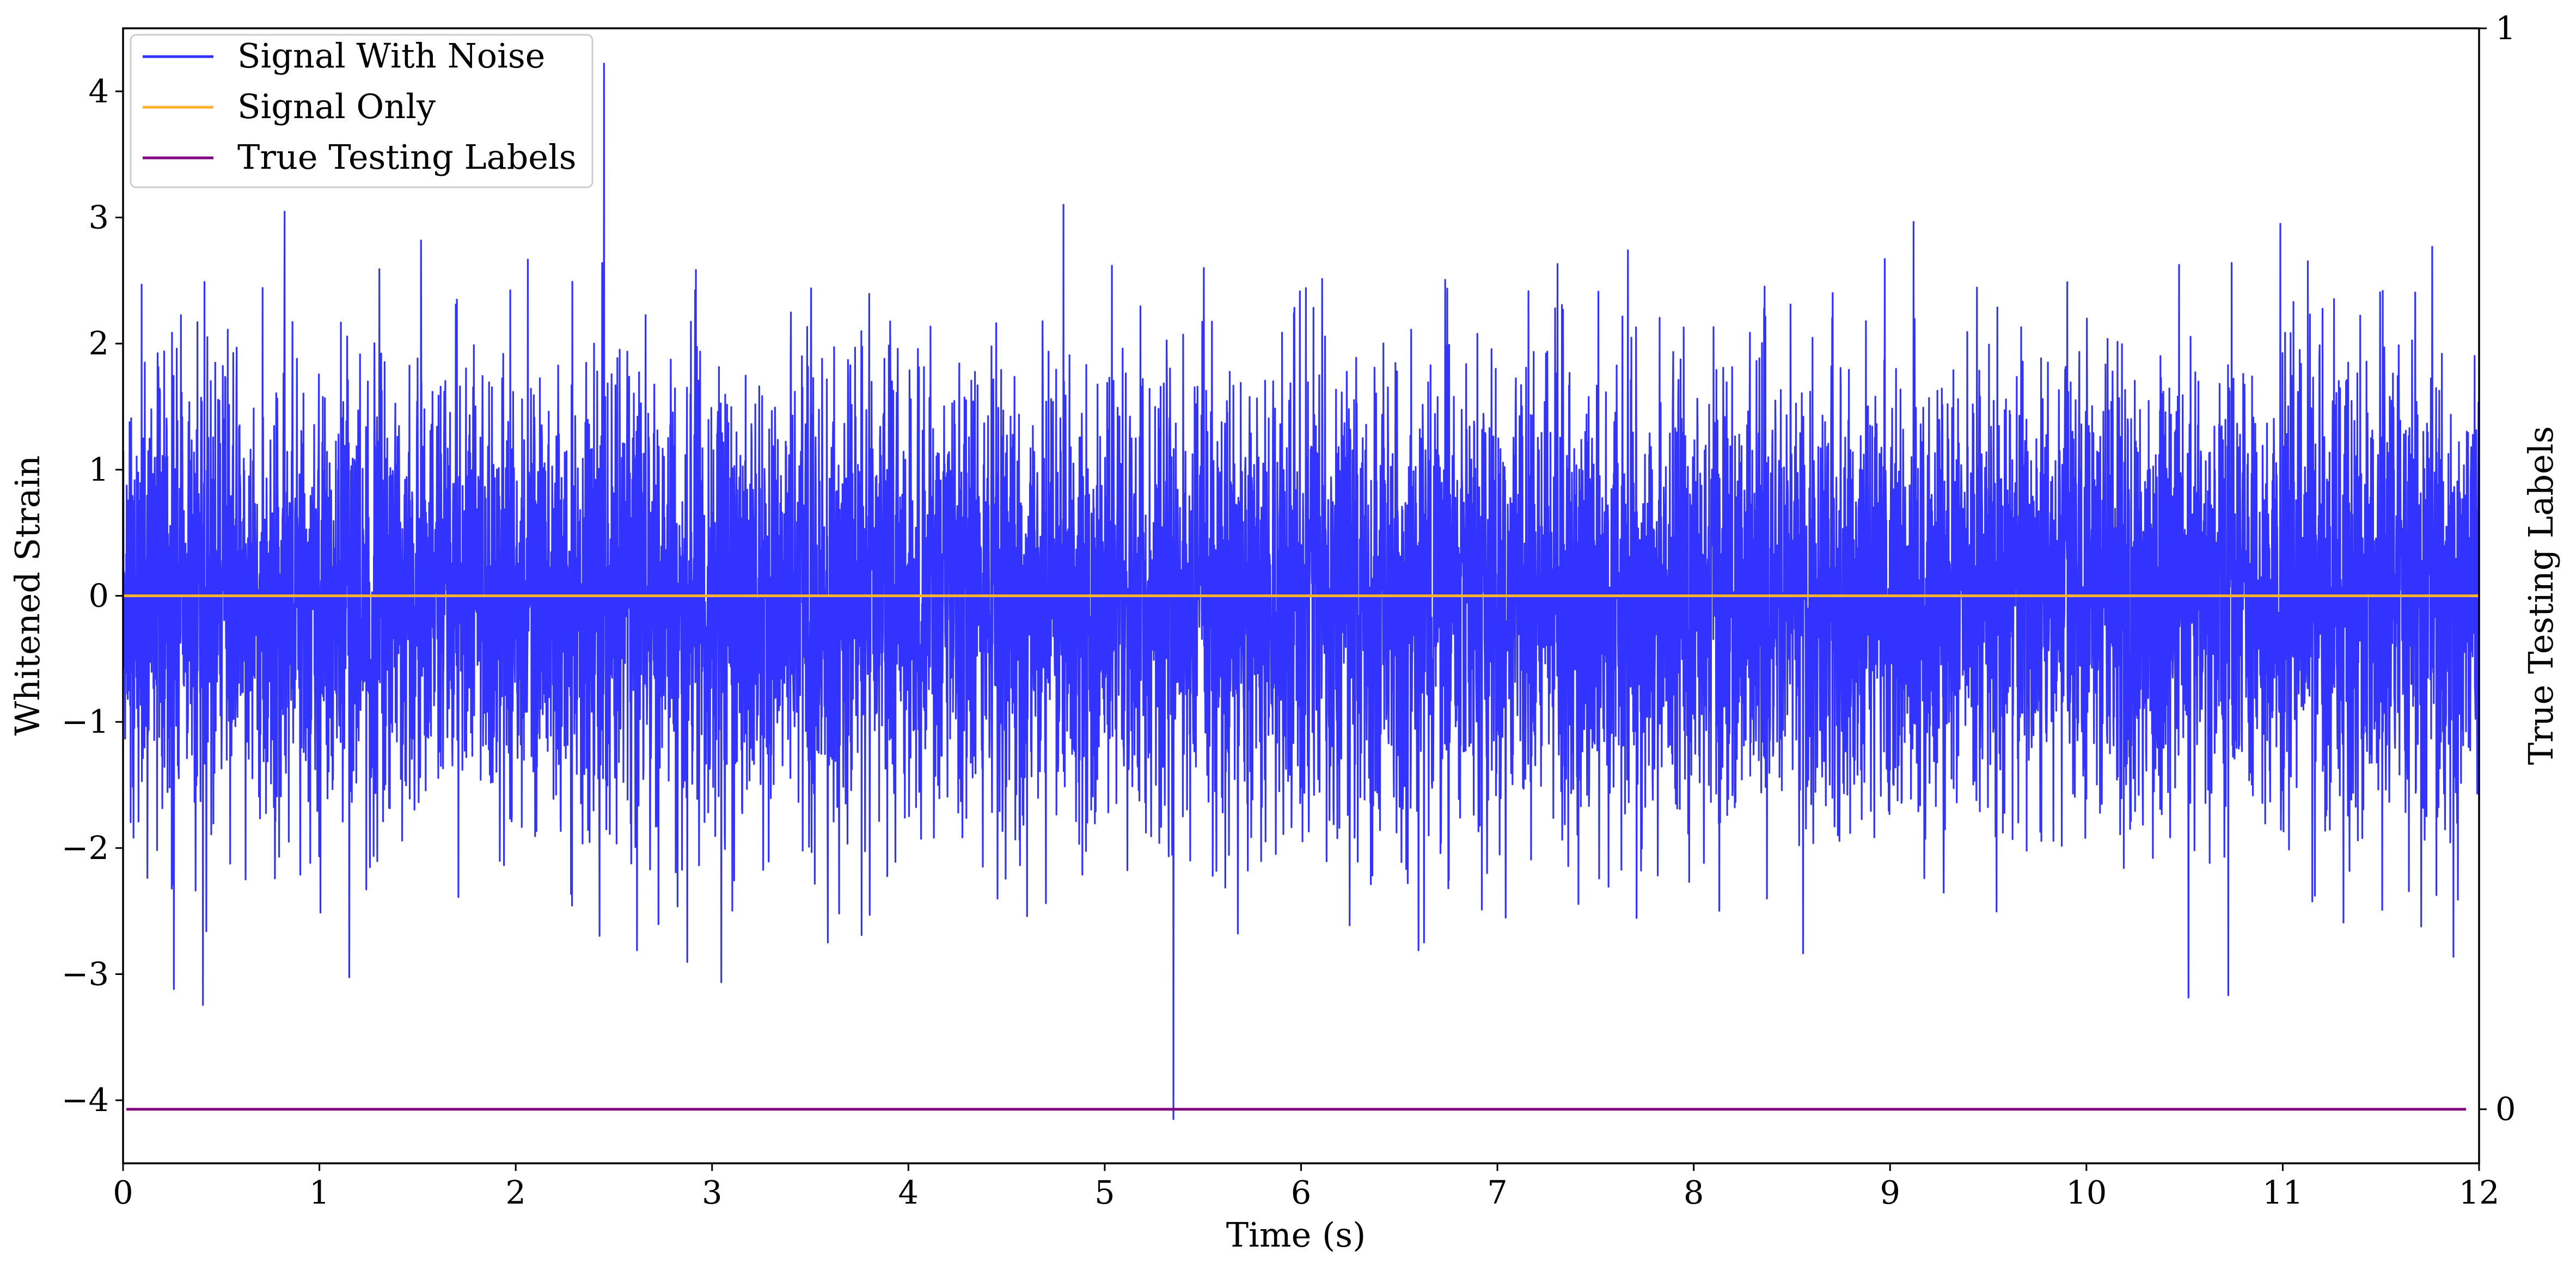 This screenshot has height=1270, width=2576. What do you see at coordinates (85, 974) in the screenshot?
I see `y-tick-label: −3` at bounding box center [85, 974].